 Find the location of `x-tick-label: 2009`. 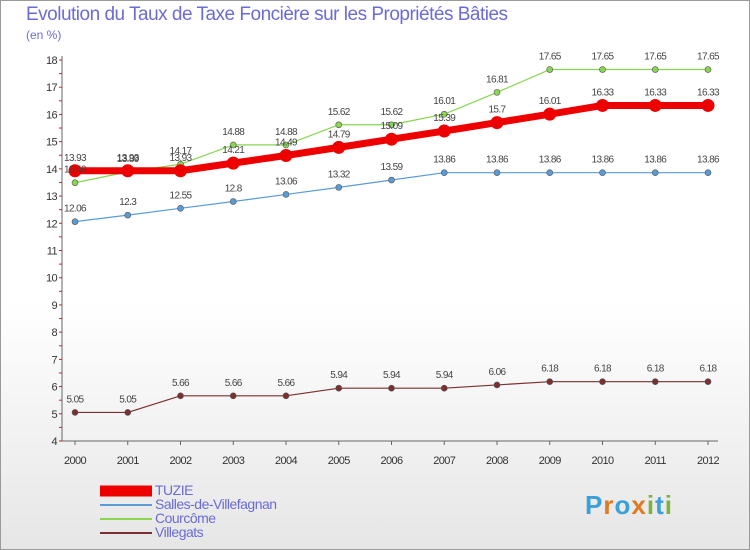

x-tick-label: 2009 is located at coordinates (550, 461).